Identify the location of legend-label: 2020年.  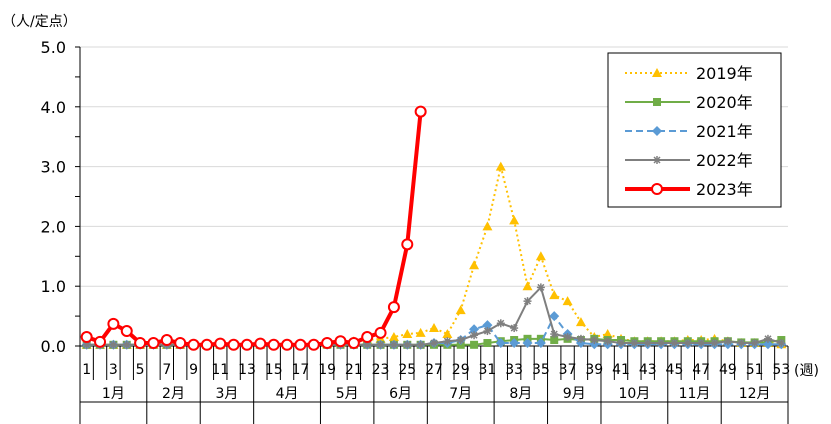
(724, 102).